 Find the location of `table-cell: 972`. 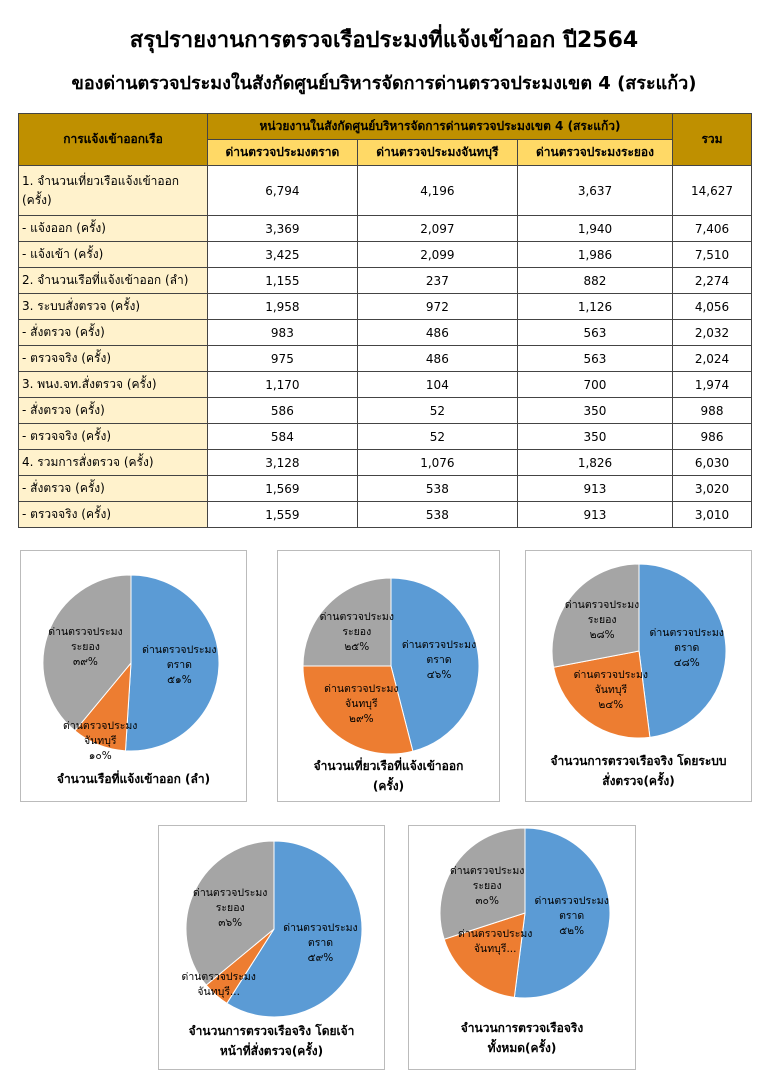

table-cell: 972 is located at coordinates (437, 306).